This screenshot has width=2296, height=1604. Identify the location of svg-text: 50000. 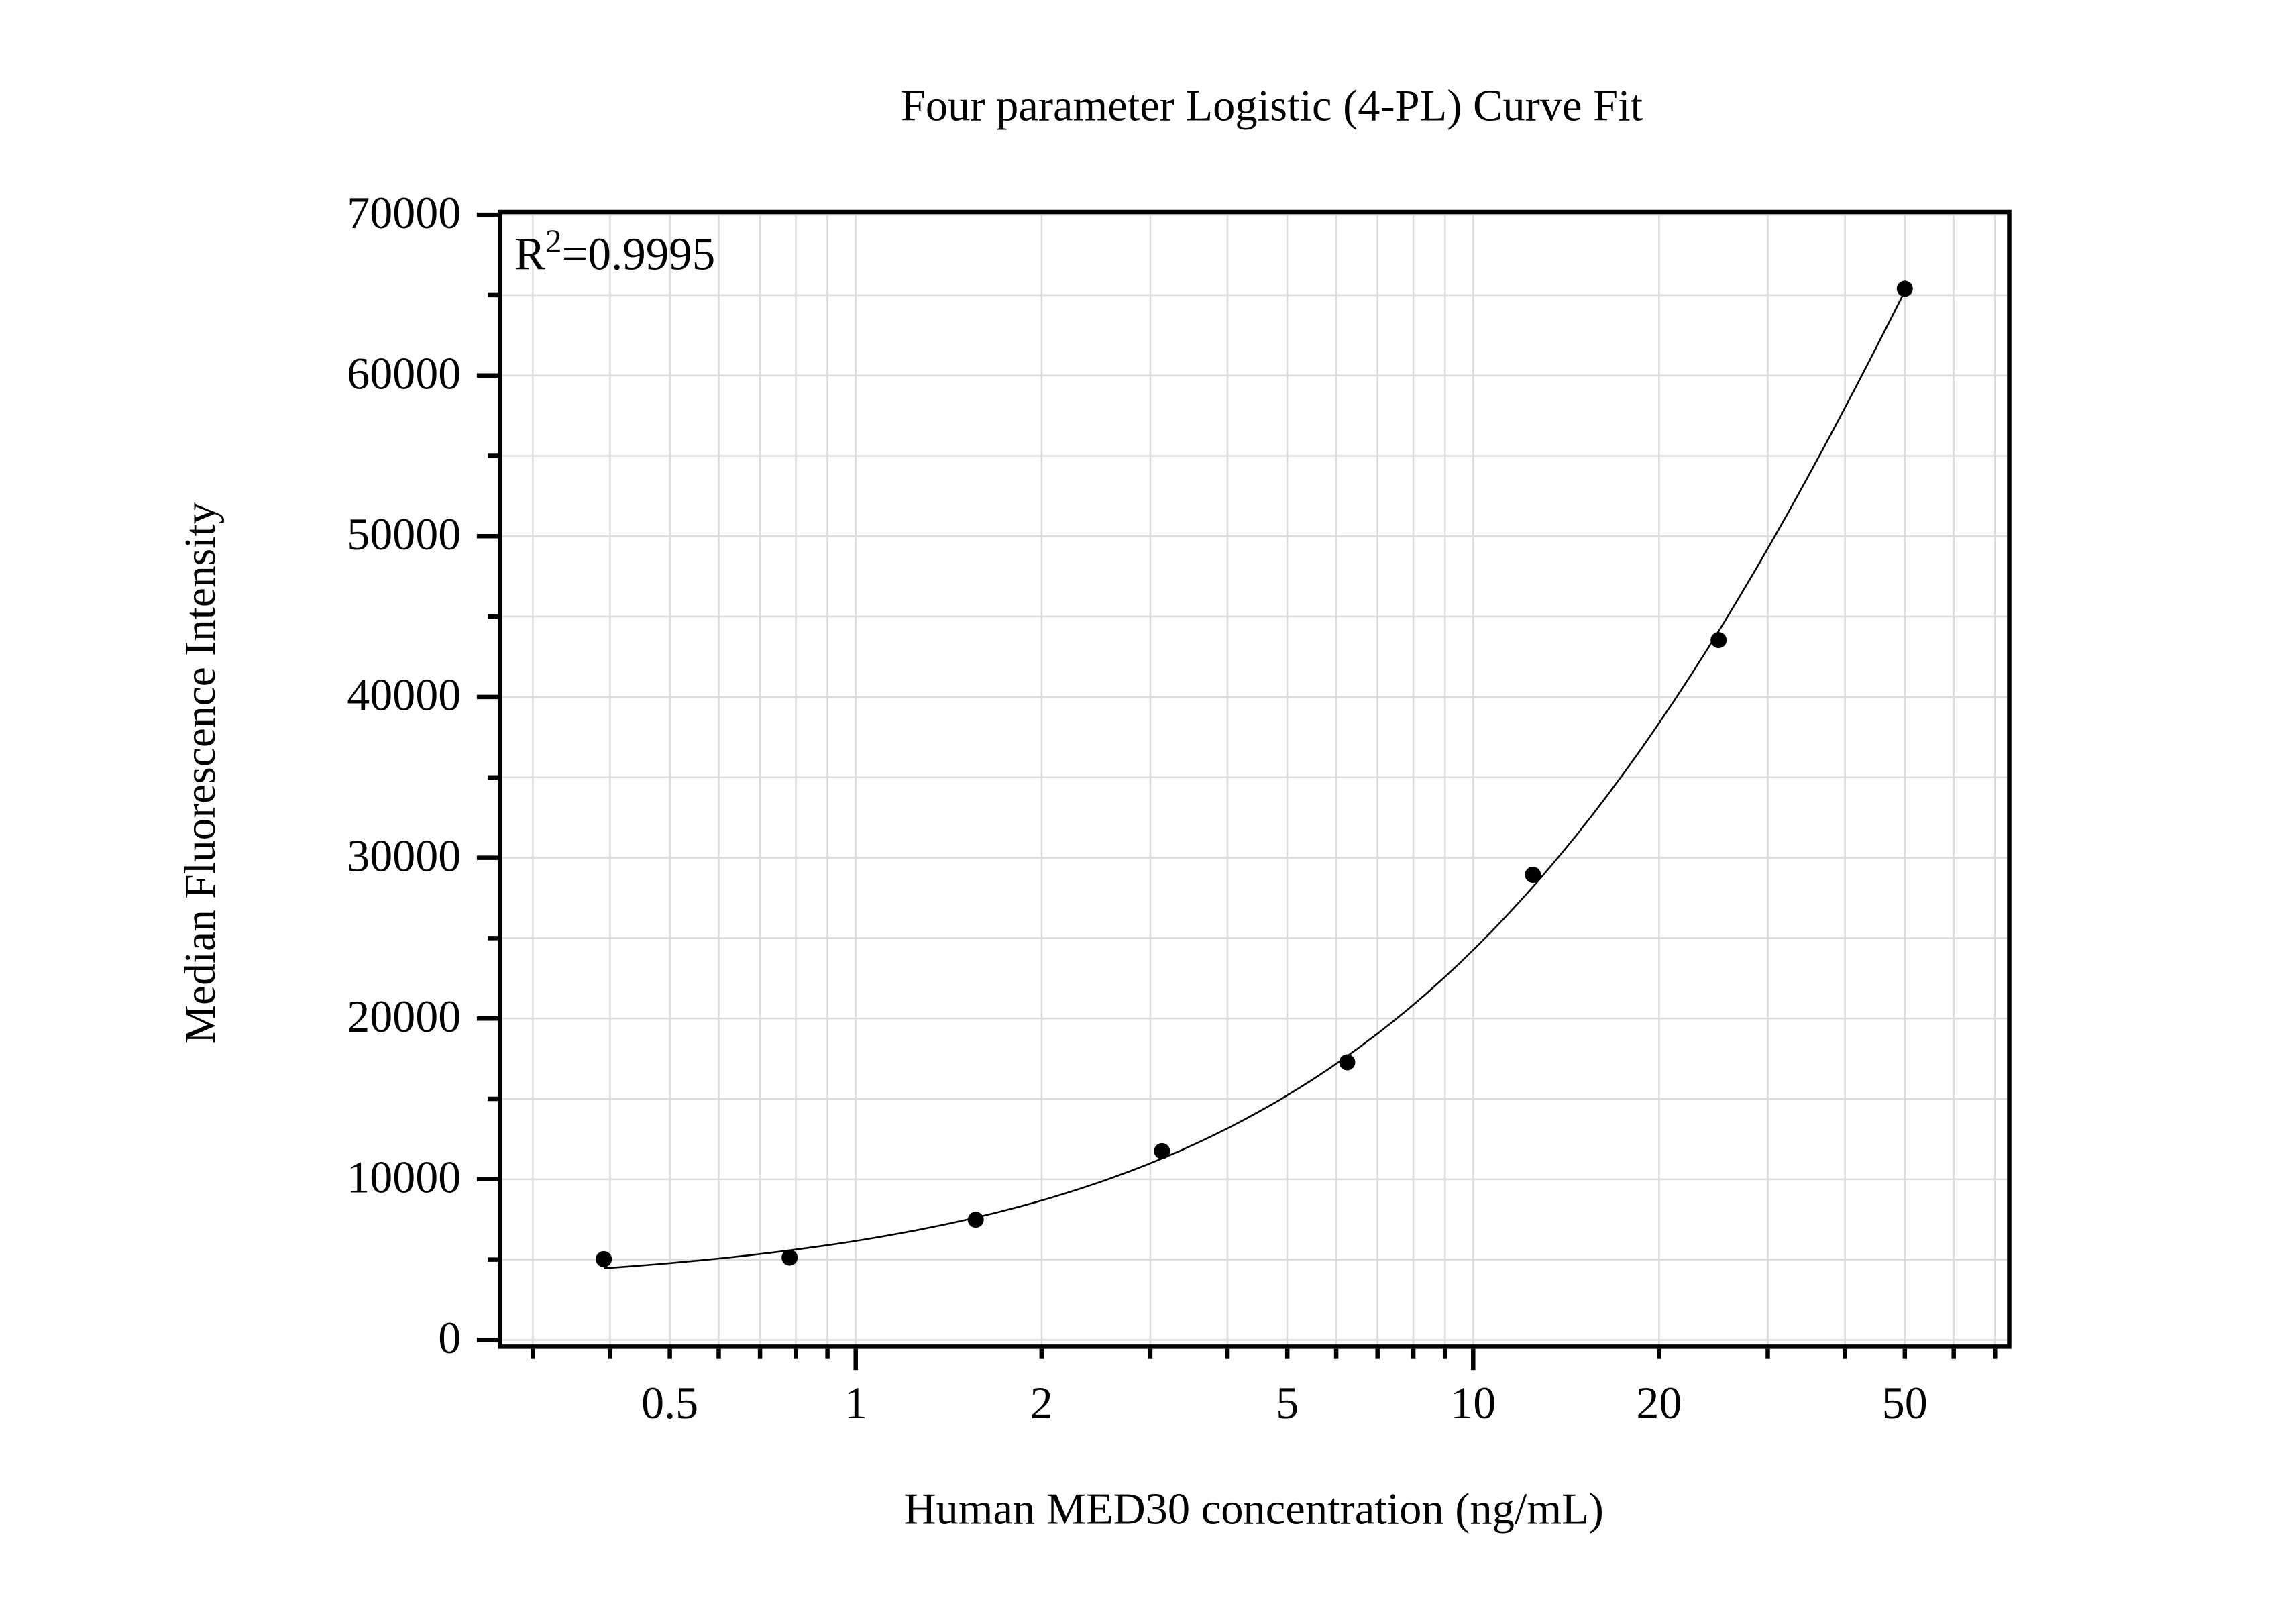
(404, 534).